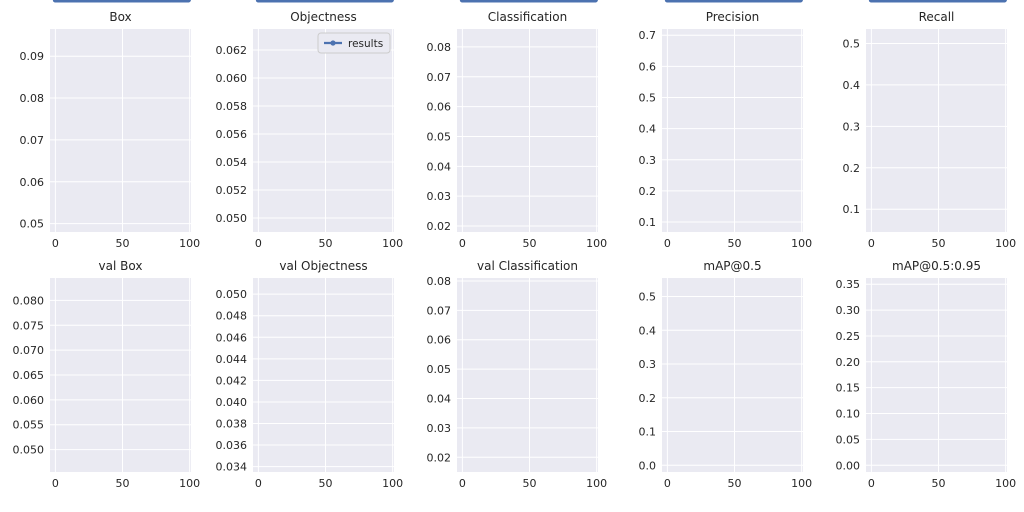 Image resolution: width=1024 pixels, height=512 pixels. I want to click on y-tick-label: 0.25, so click(848, 336).